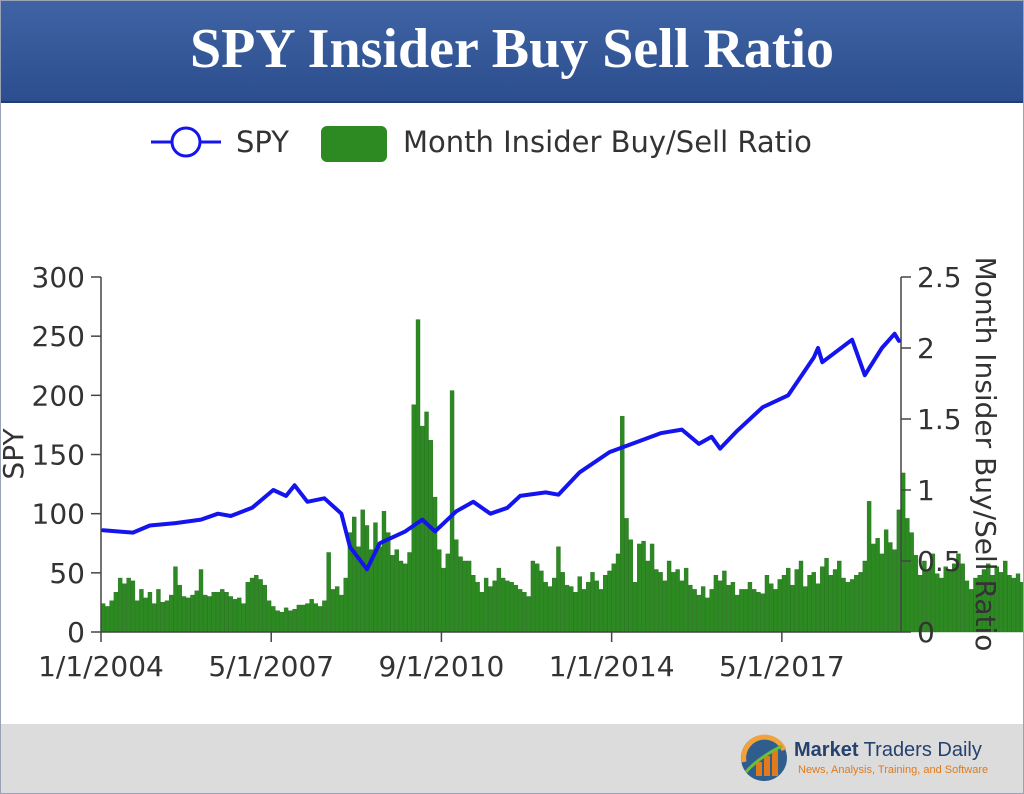  I want to click on x-tick-label: 1/1/2014, so click(612, 666).